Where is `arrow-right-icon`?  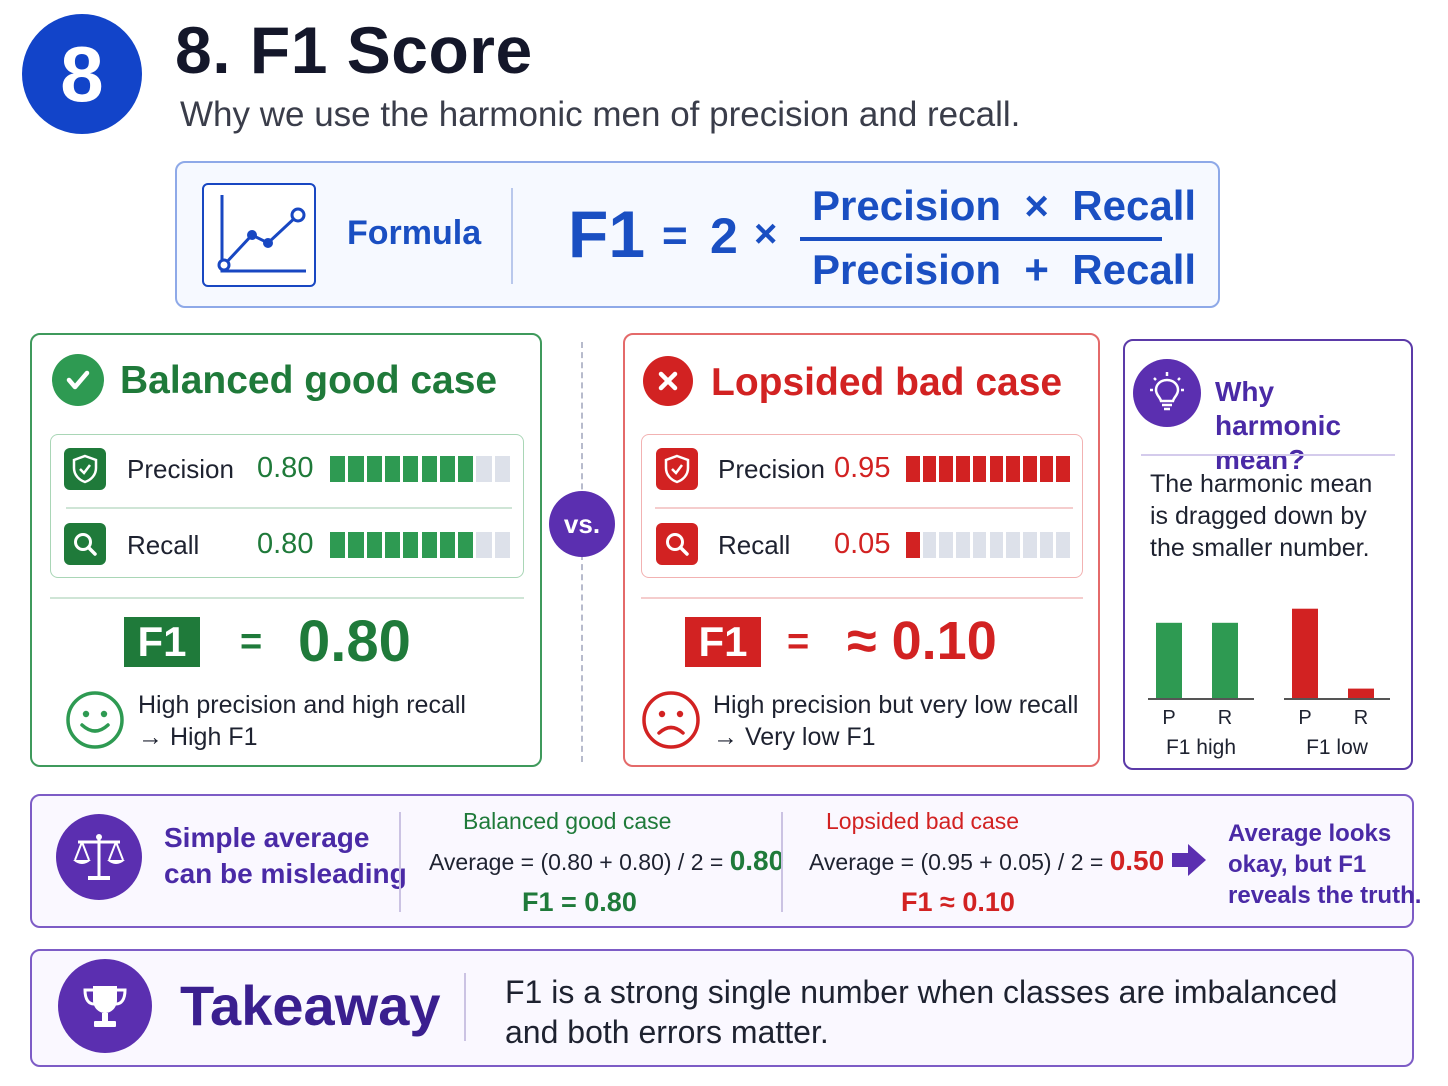
arrow-right-icon is located at coordinates (1189, 862).